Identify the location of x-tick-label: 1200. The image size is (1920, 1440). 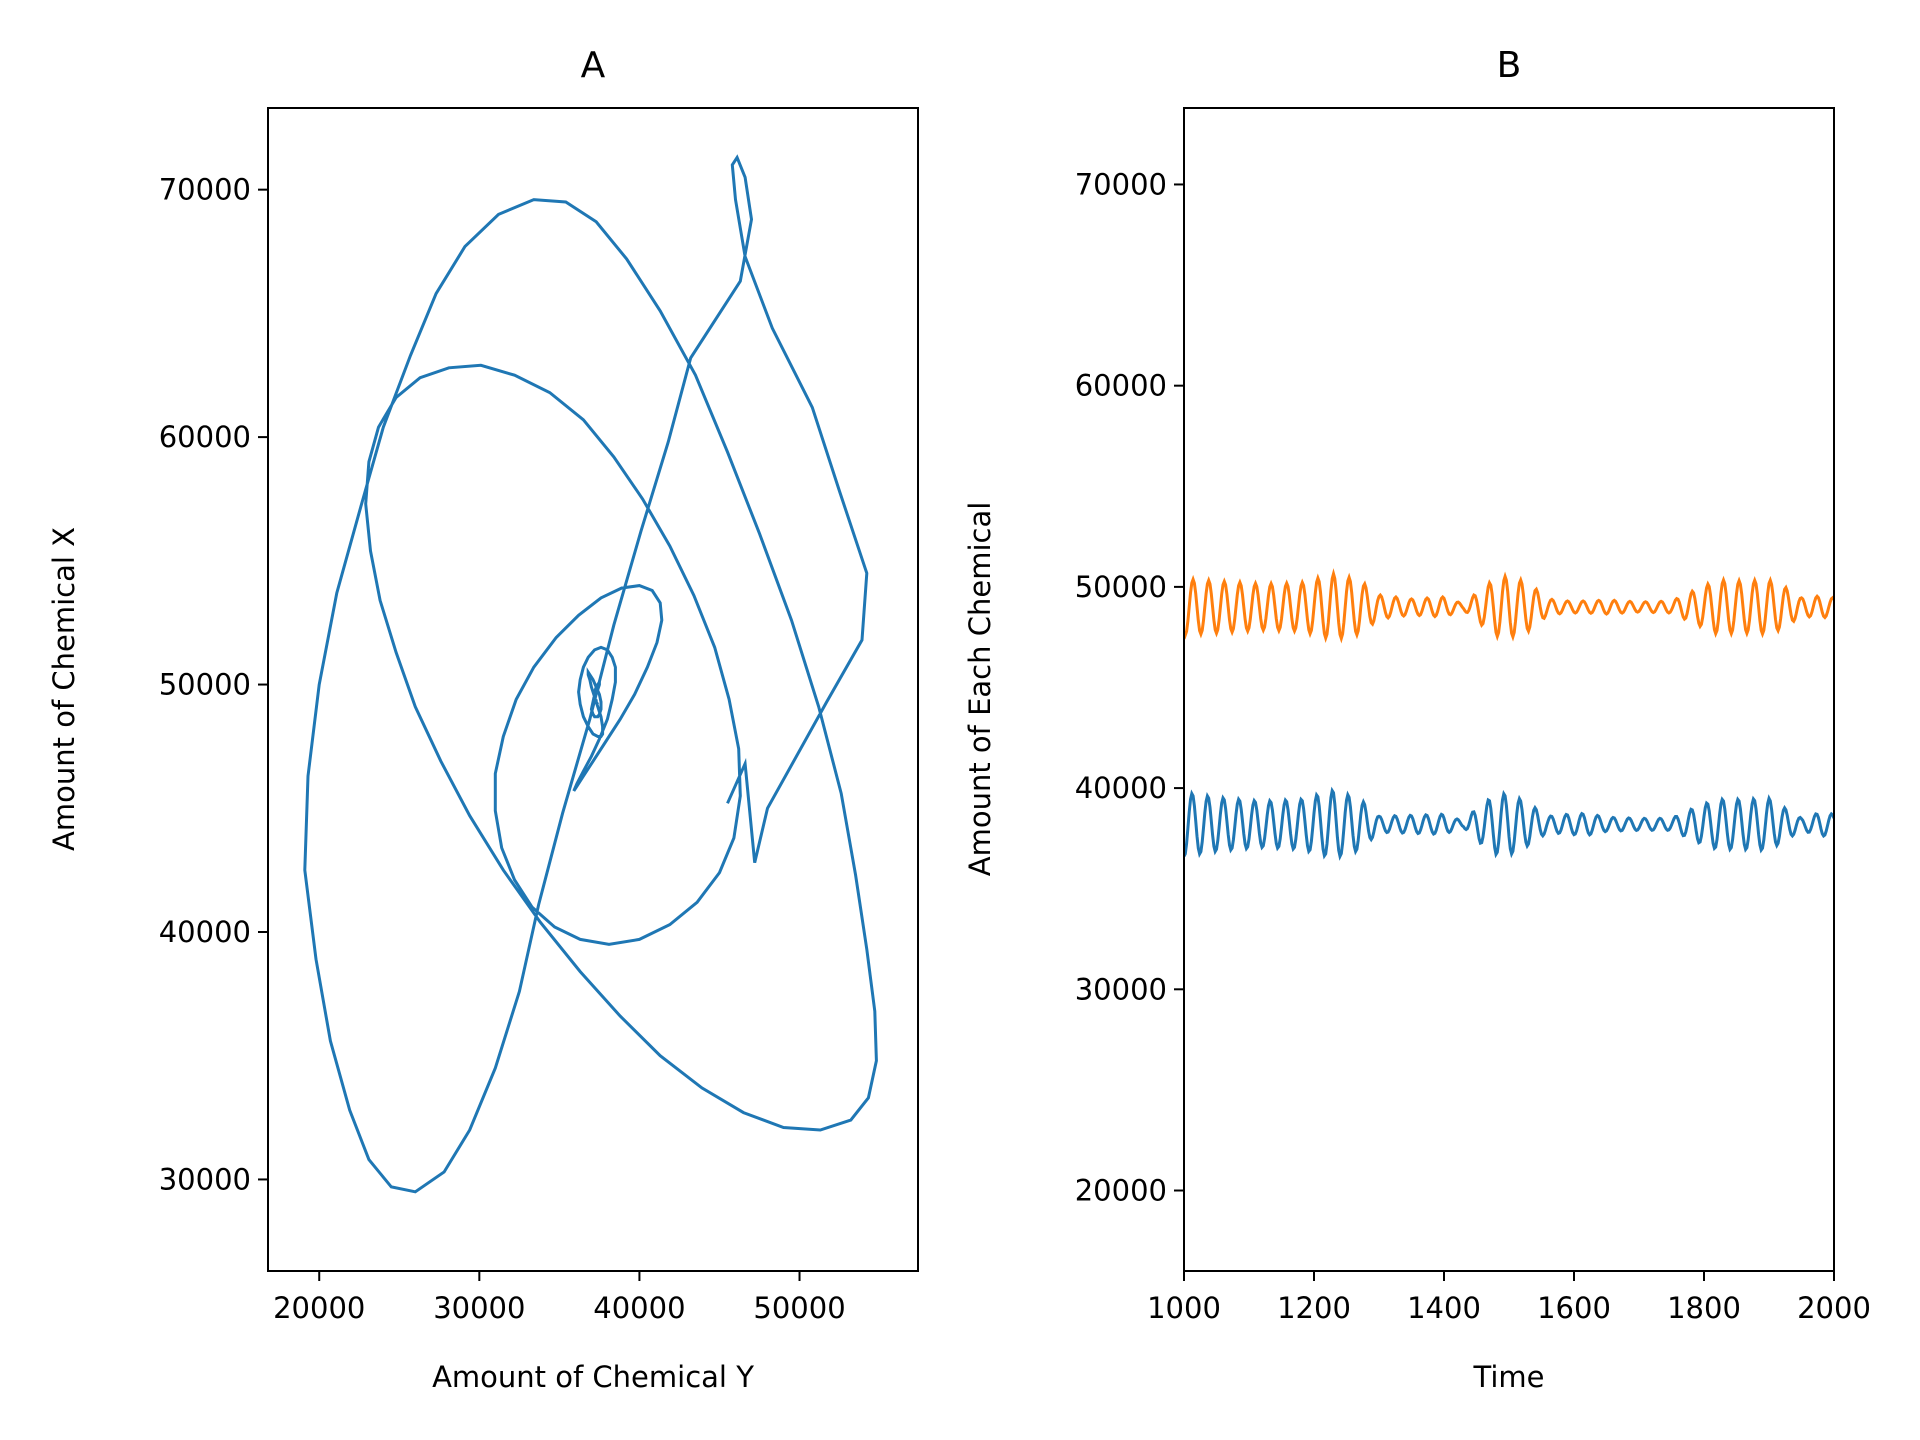
(1314, 1308).